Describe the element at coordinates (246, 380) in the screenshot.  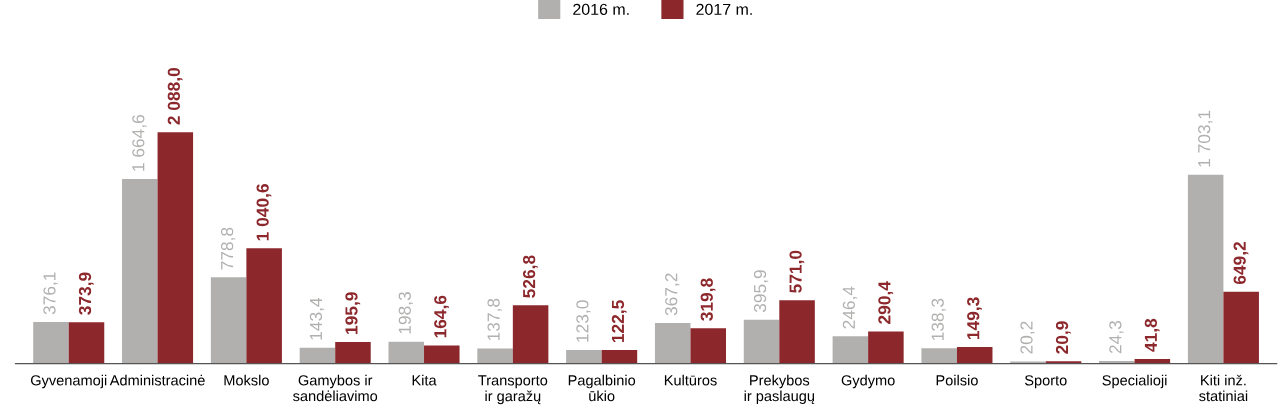
I see `x-tick-label: Mokslo` at that location.